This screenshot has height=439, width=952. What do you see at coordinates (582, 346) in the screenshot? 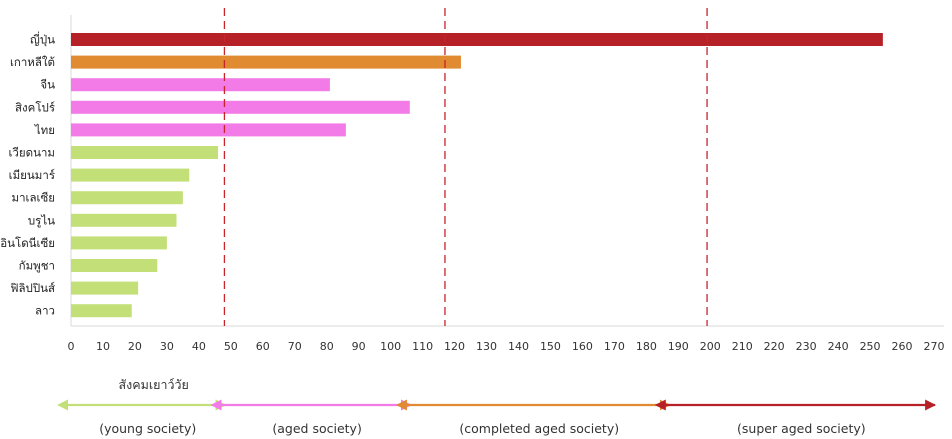
I see `x-tick-label: 160` at bounding box center [582, 346].